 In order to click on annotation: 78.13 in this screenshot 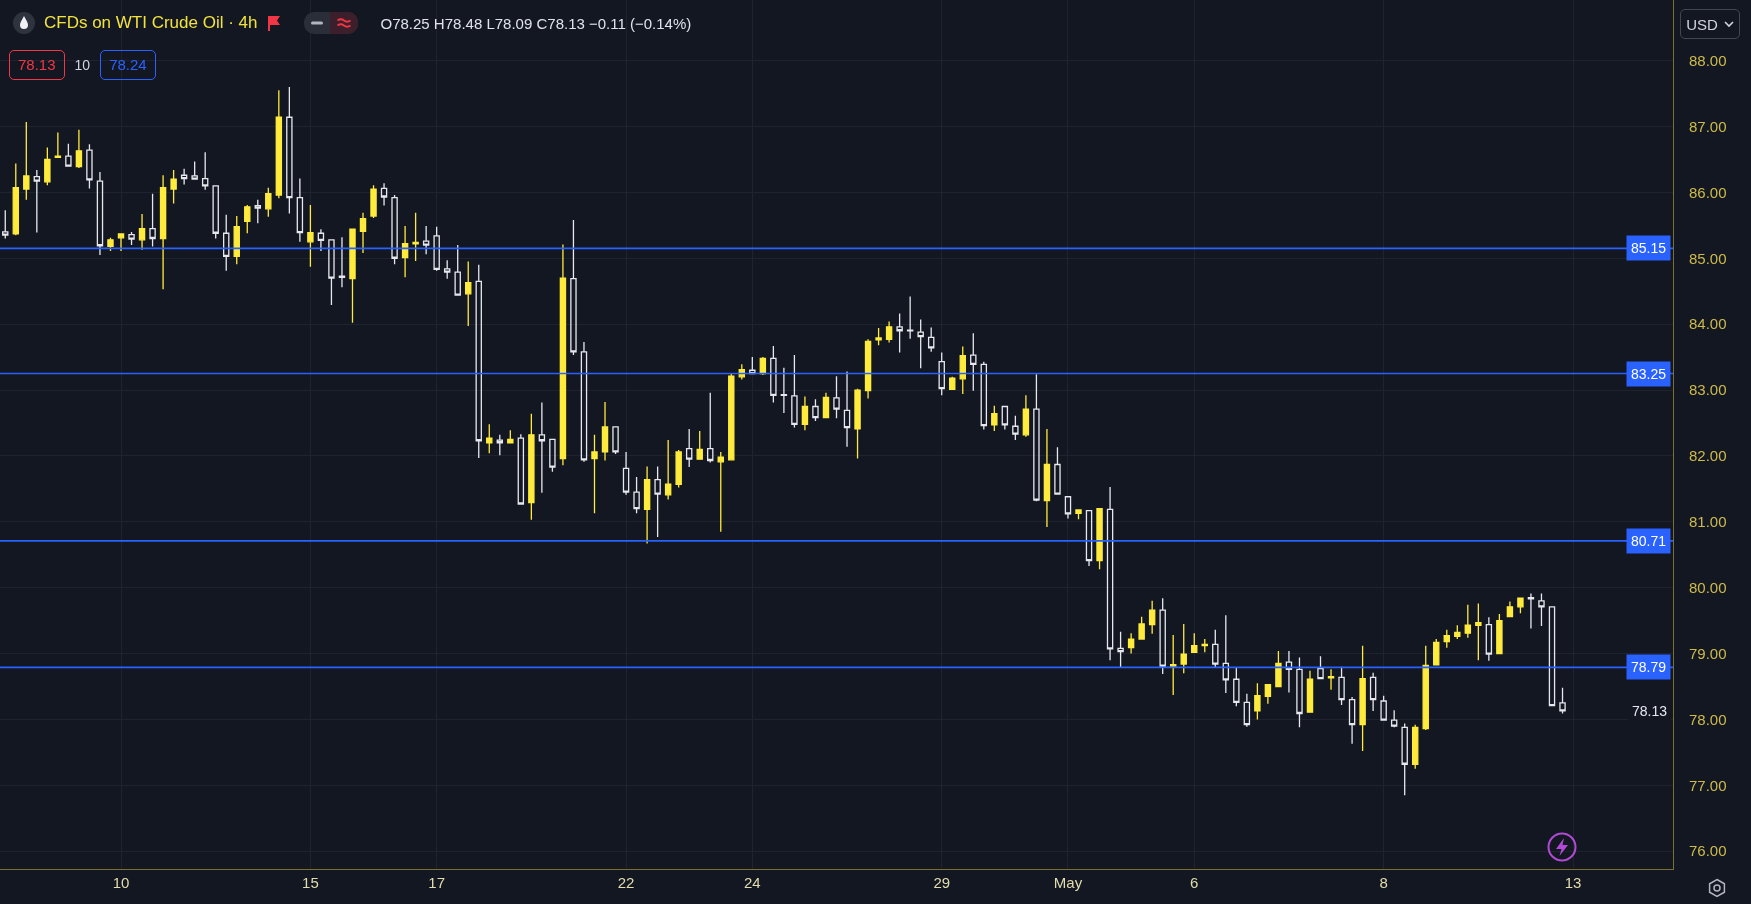, I will do `click(1650, 711)`.